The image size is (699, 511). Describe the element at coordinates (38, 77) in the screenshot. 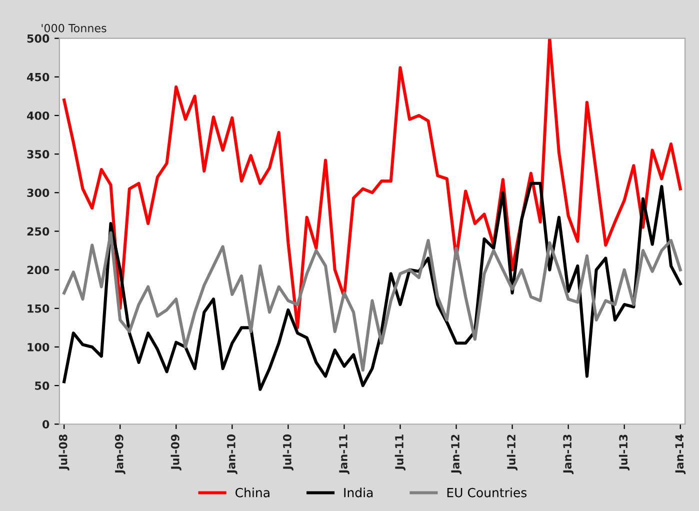

I see `y-tick-label: 450` at that location.